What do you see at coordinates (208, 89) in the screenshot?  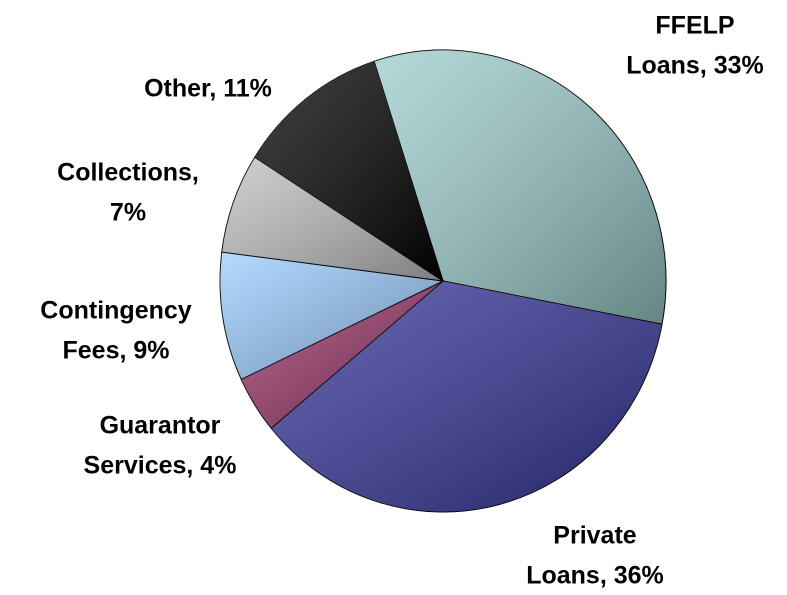 I see `slice-label: Other, 11%` at bounding box center [208, 89].